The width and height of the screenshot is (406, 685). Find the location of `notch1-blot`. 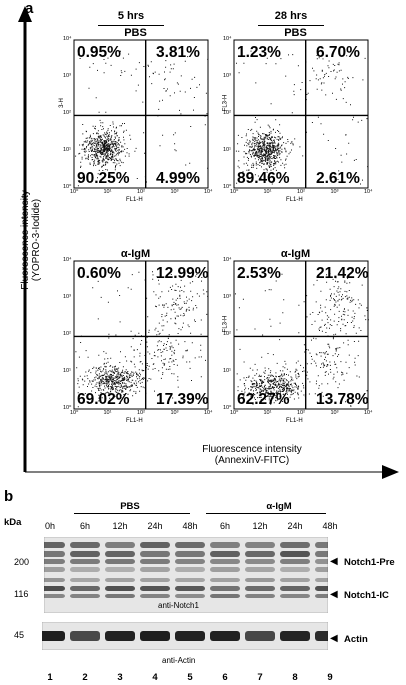

notch1-blot is located at coordinates (186, 575).